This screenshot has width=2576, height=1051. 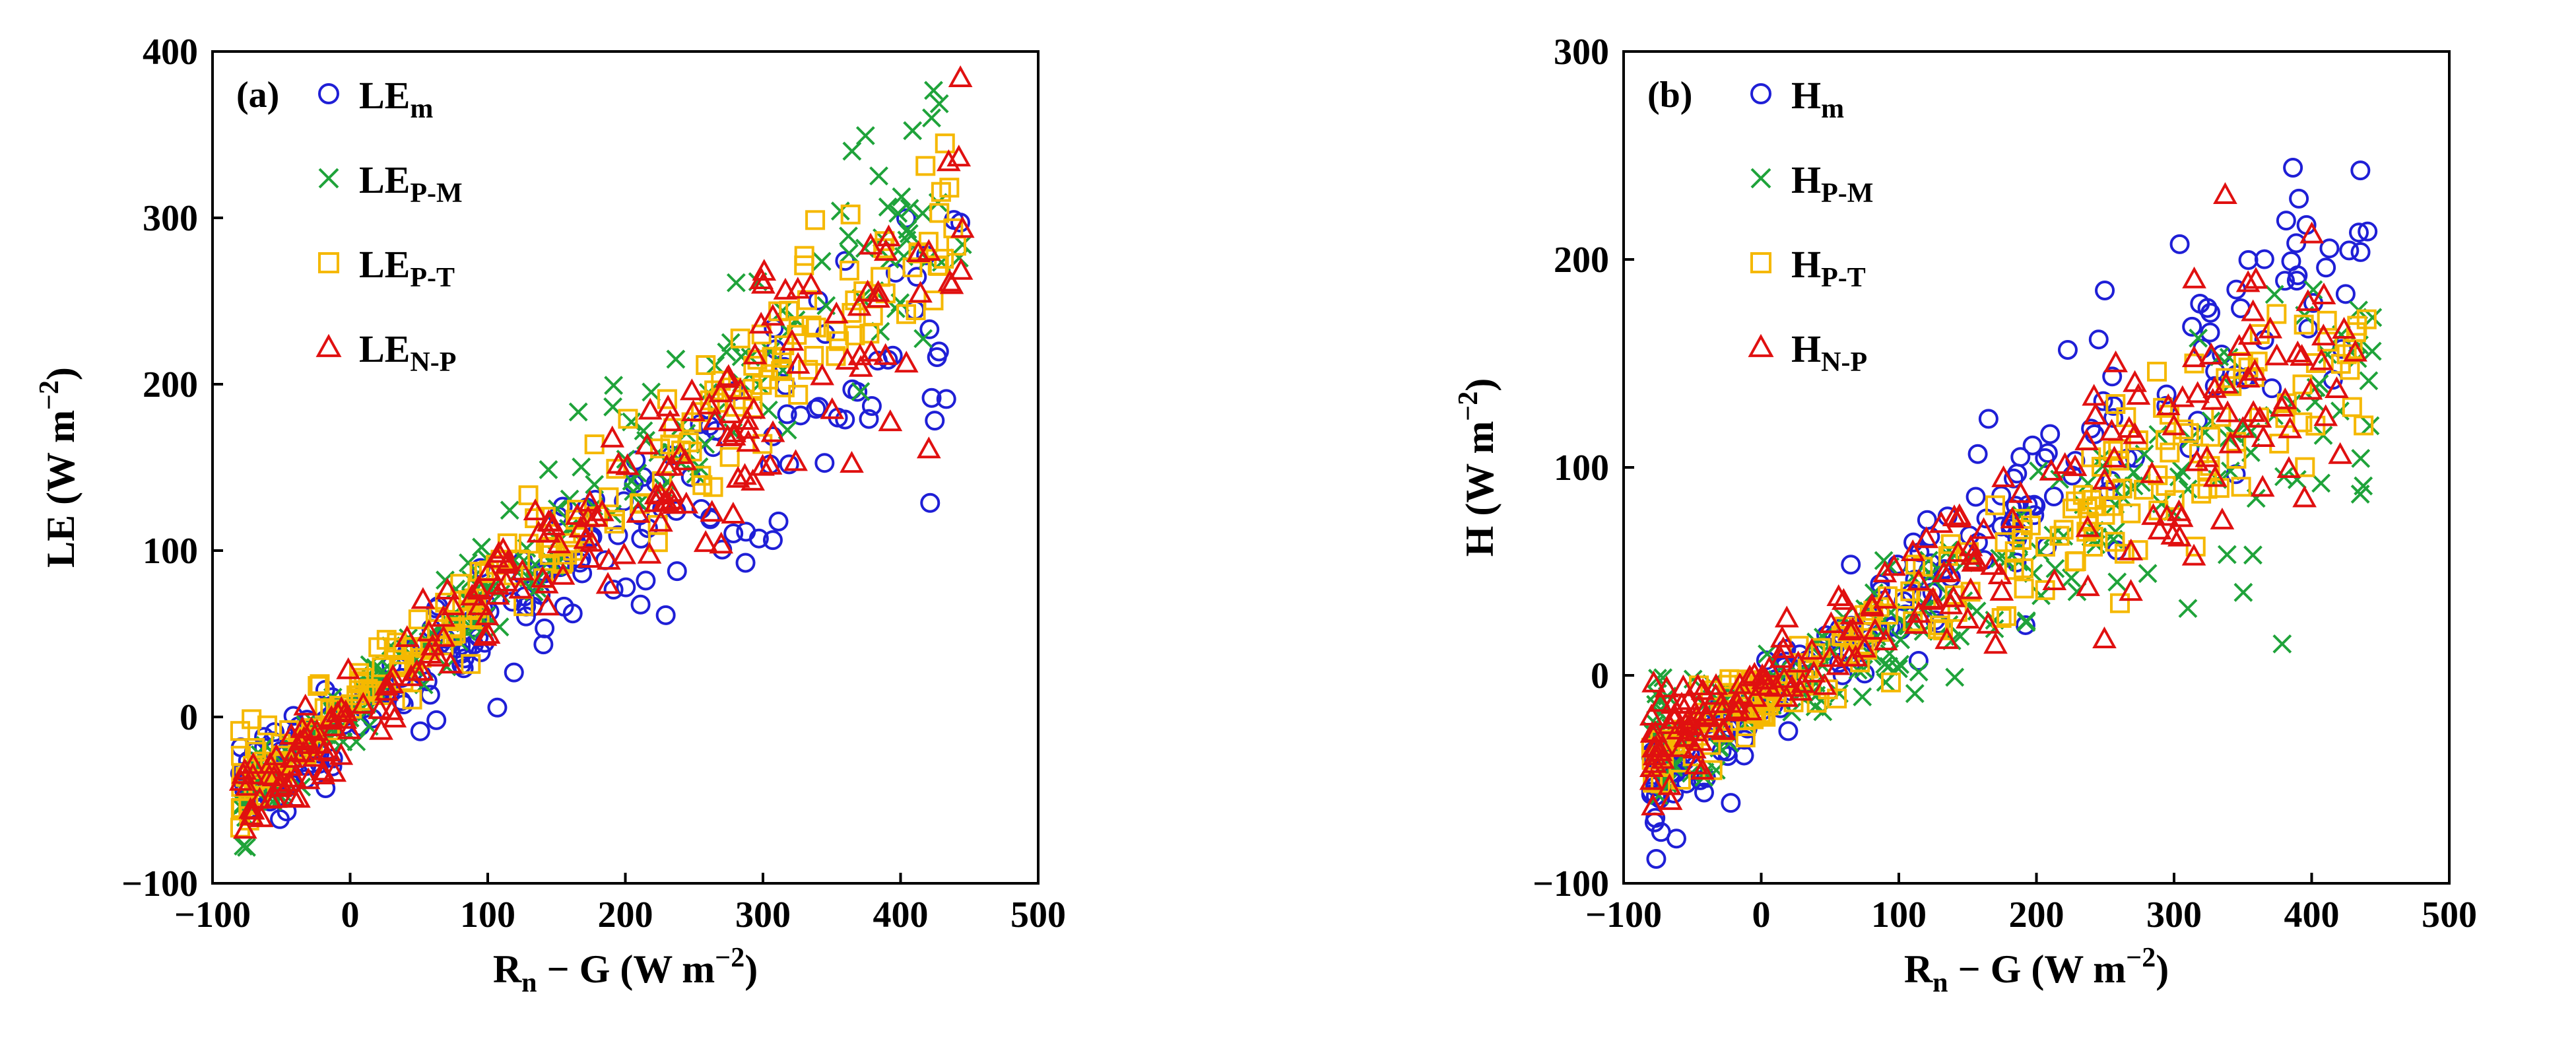 I want to click on legend-label-np: LEN-P, so click(x=407, y=352).